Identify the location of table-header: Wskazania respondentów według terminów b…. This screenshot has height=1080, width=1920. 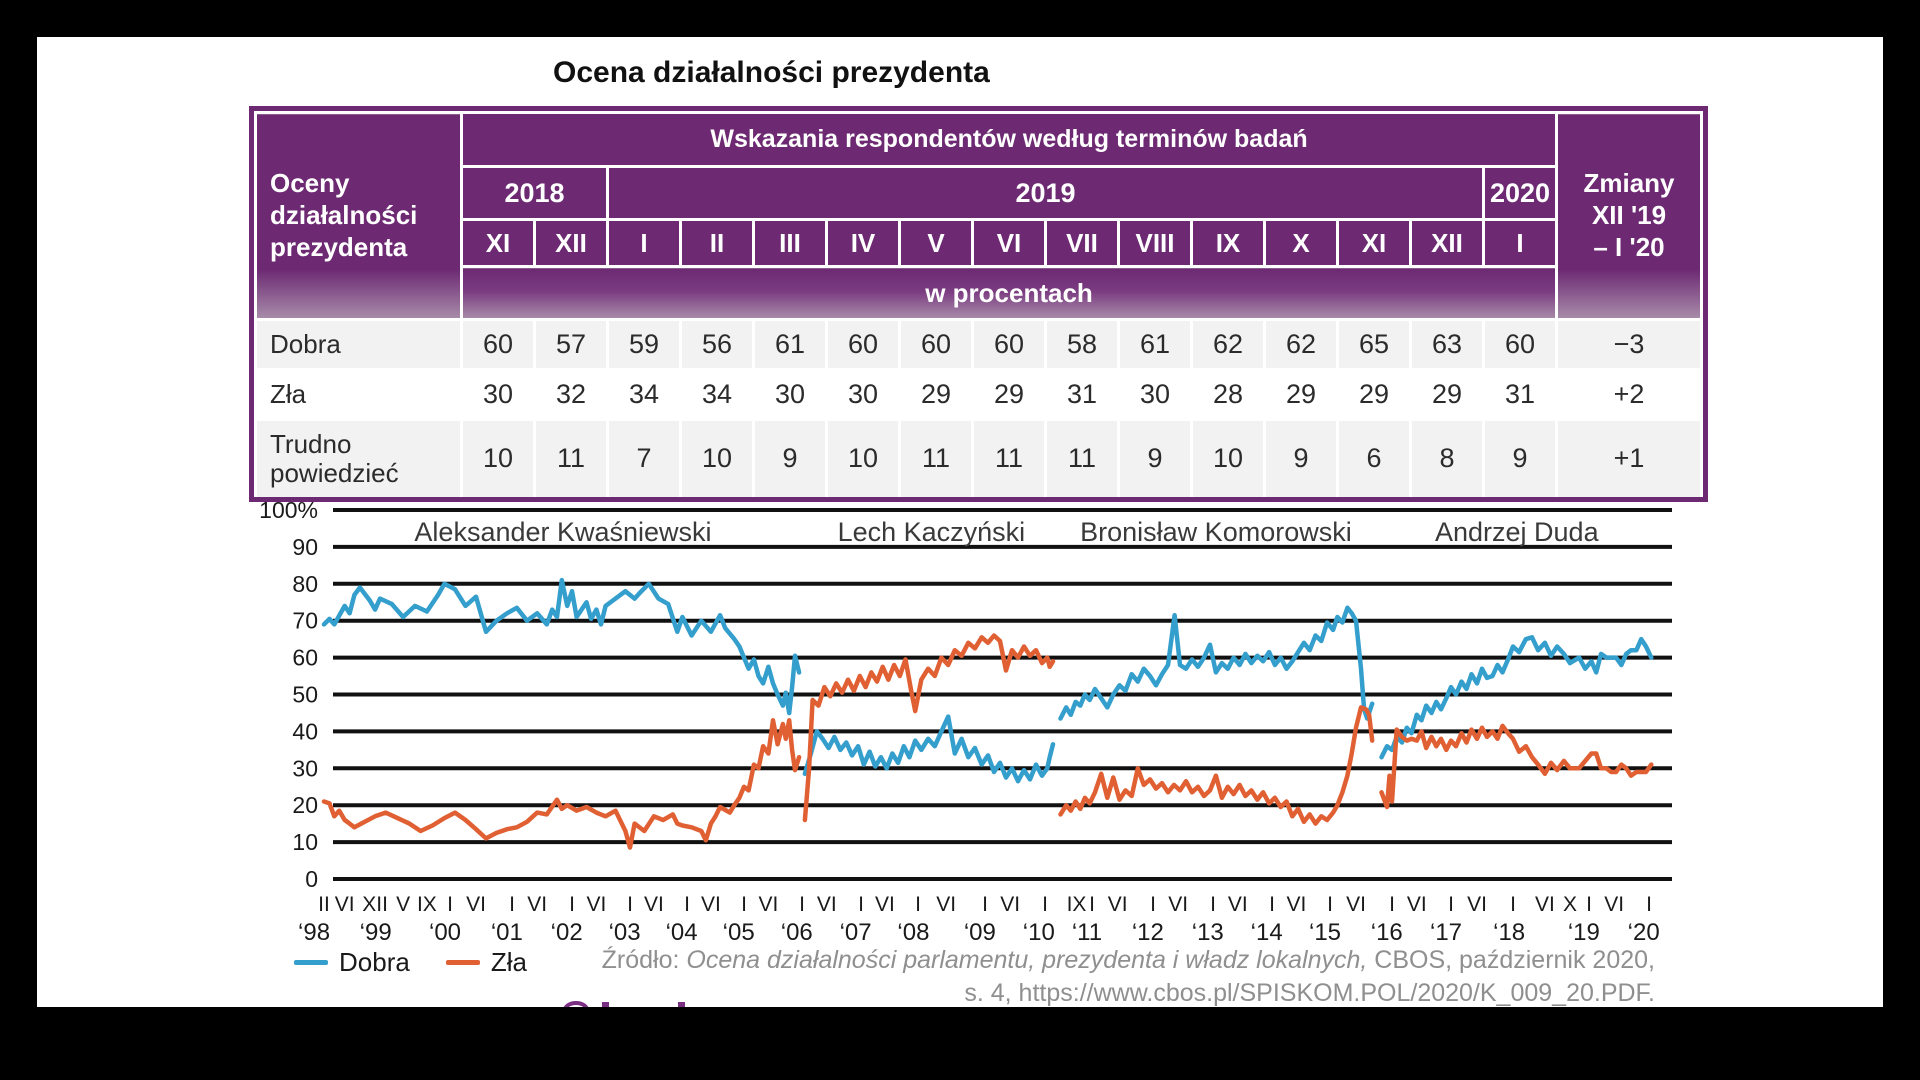
(1009, 139).